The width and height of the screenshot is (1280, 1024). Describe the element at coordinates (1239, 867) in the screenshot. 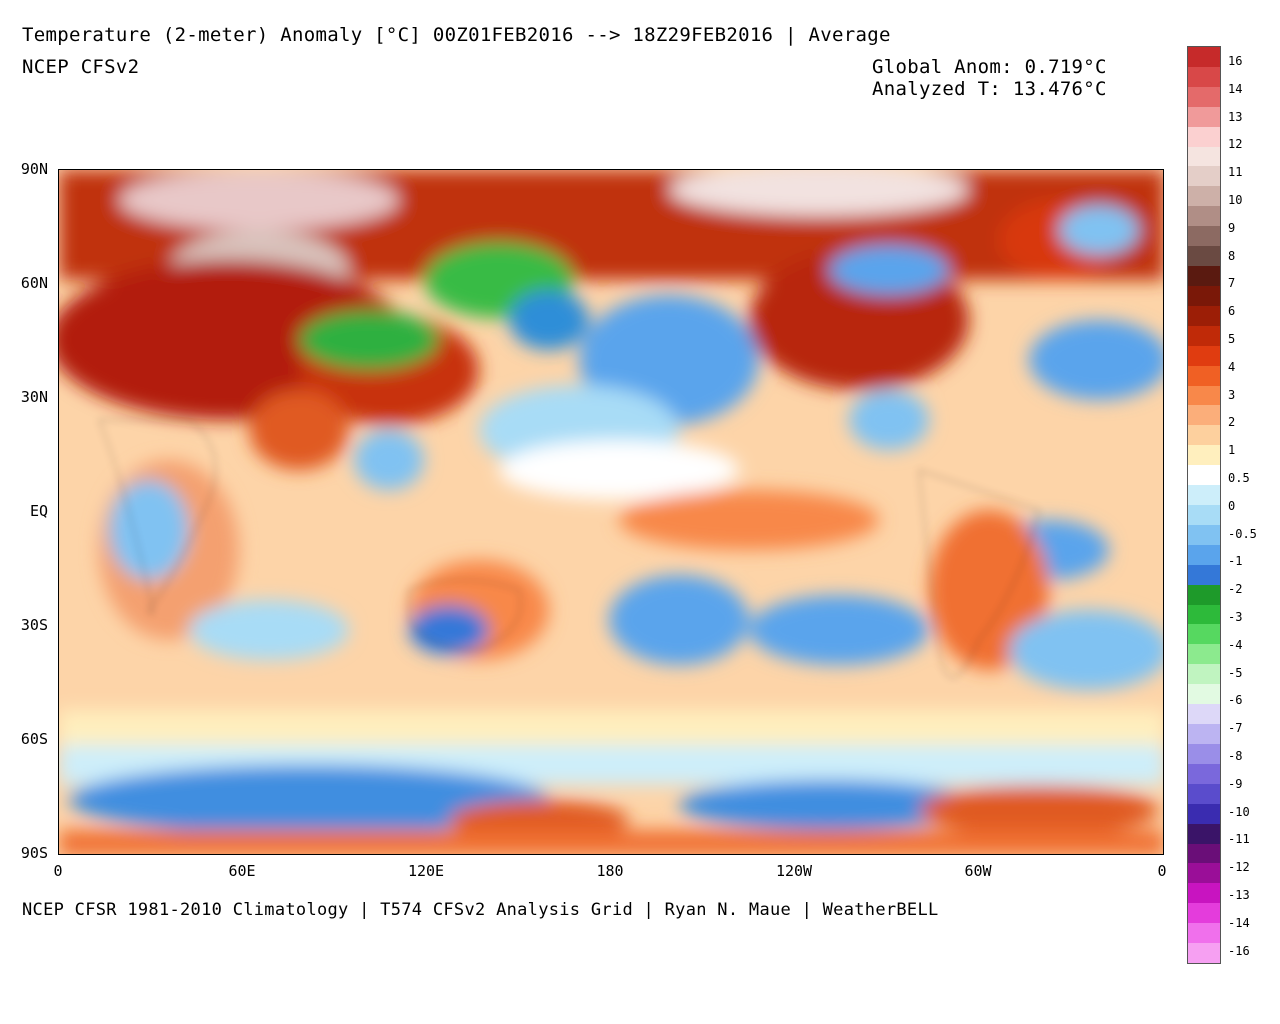

I see `color-scale-label: -12` at that location.